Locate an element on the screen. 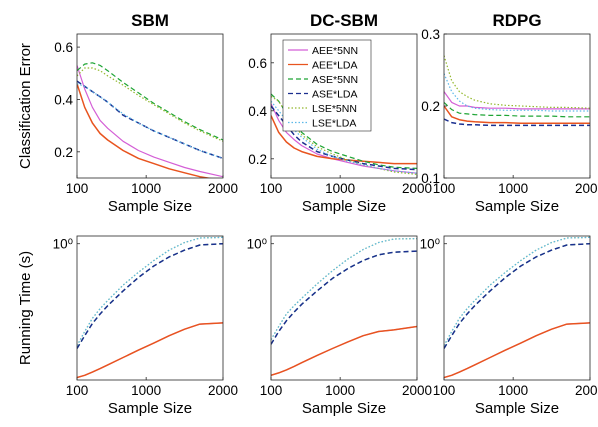 The image size is (598, 427). y-axis-label: Running Time (s) is located at coordinates (25, 308).